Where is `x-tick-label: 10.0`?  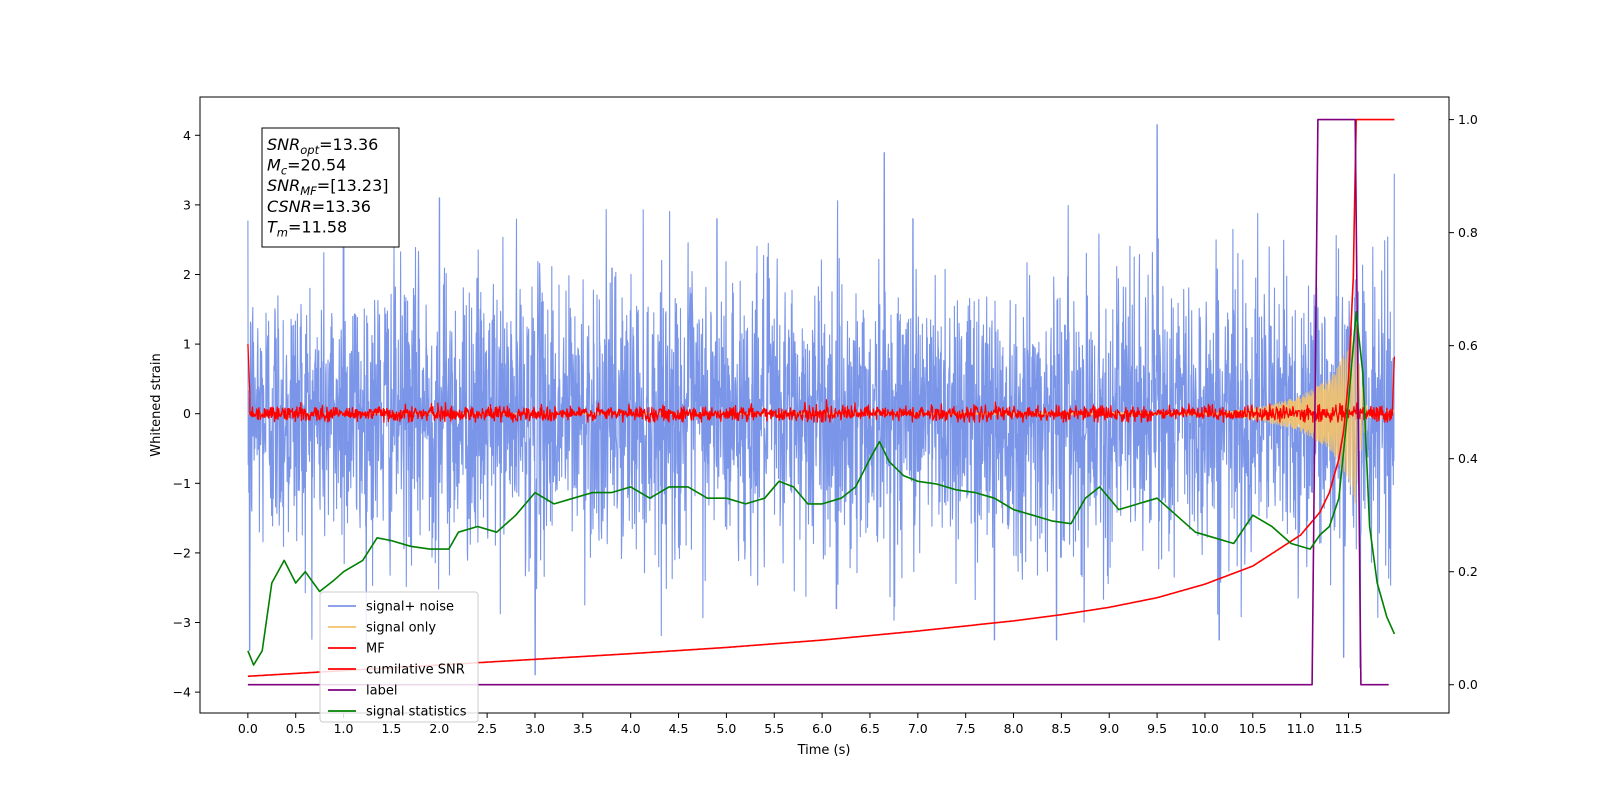 x-tick-label: 10.0 is located at coordinates (1205, 728).